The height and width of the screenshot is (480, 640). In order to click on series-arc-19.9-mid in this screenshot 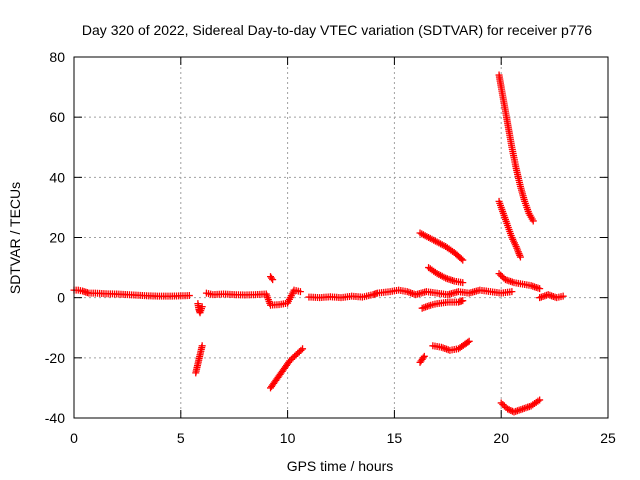, I will do `click(509, 229)`.